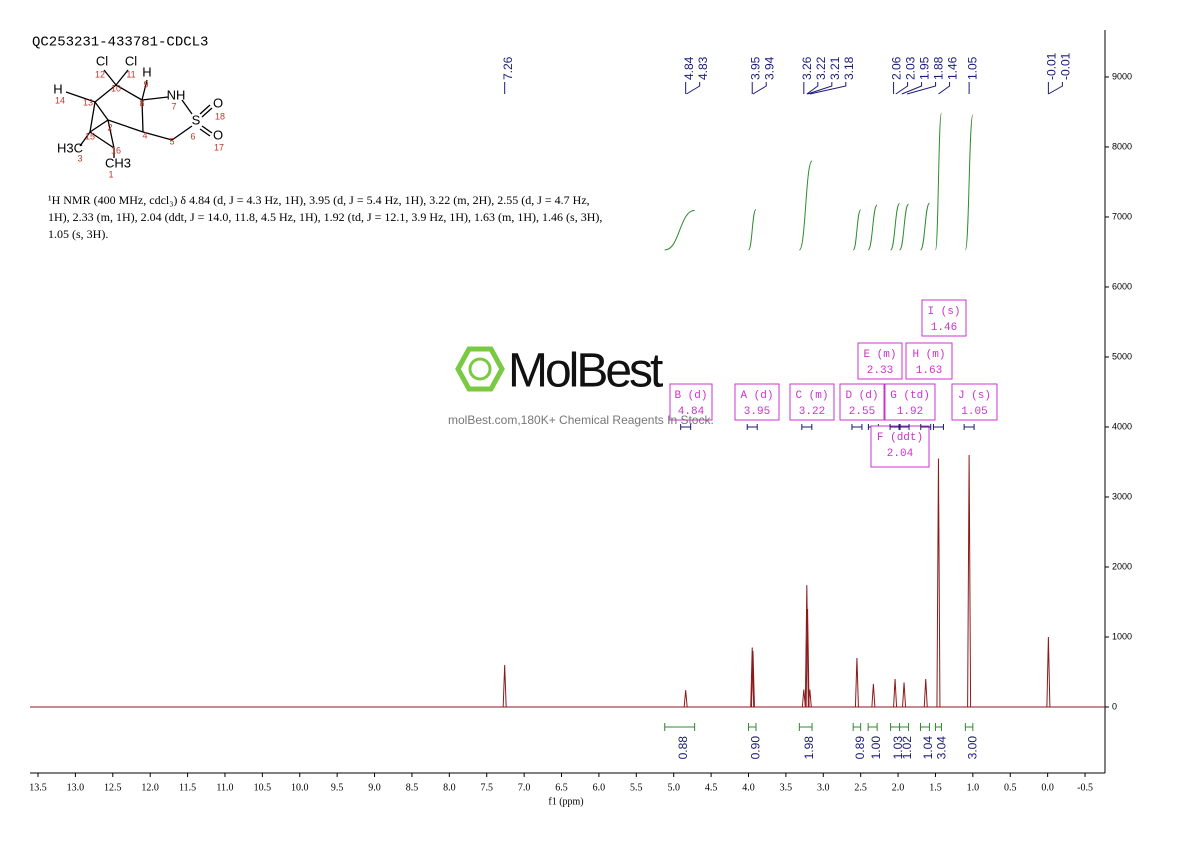  Describe the element at coordinates (910, 412) in the screenshot. I see `multiplet-value: 1.92` at that location.